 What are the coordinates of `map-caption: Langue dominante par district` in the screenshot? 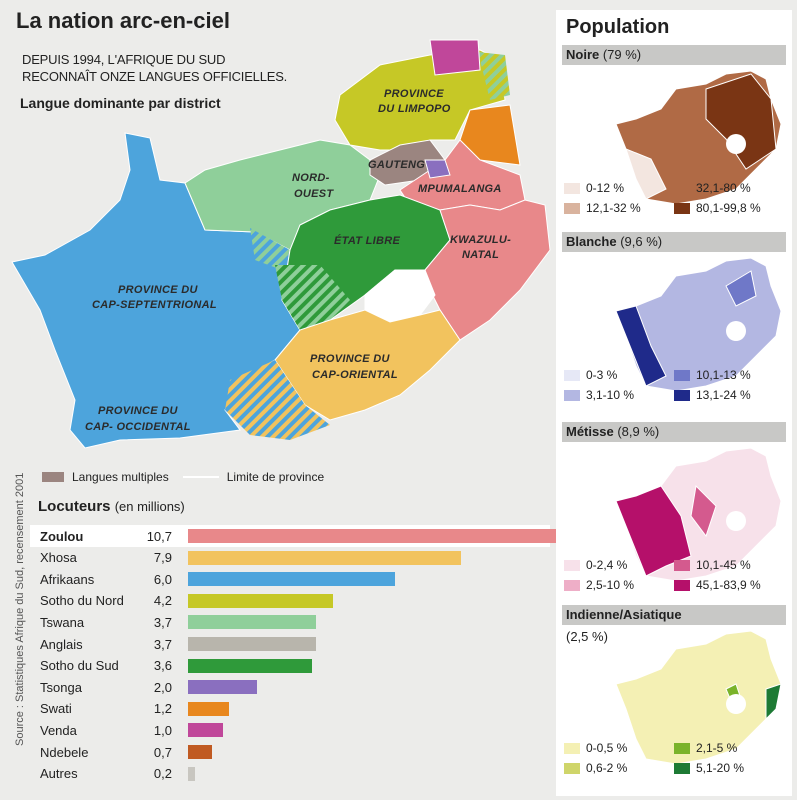 It's located at (120, 103).